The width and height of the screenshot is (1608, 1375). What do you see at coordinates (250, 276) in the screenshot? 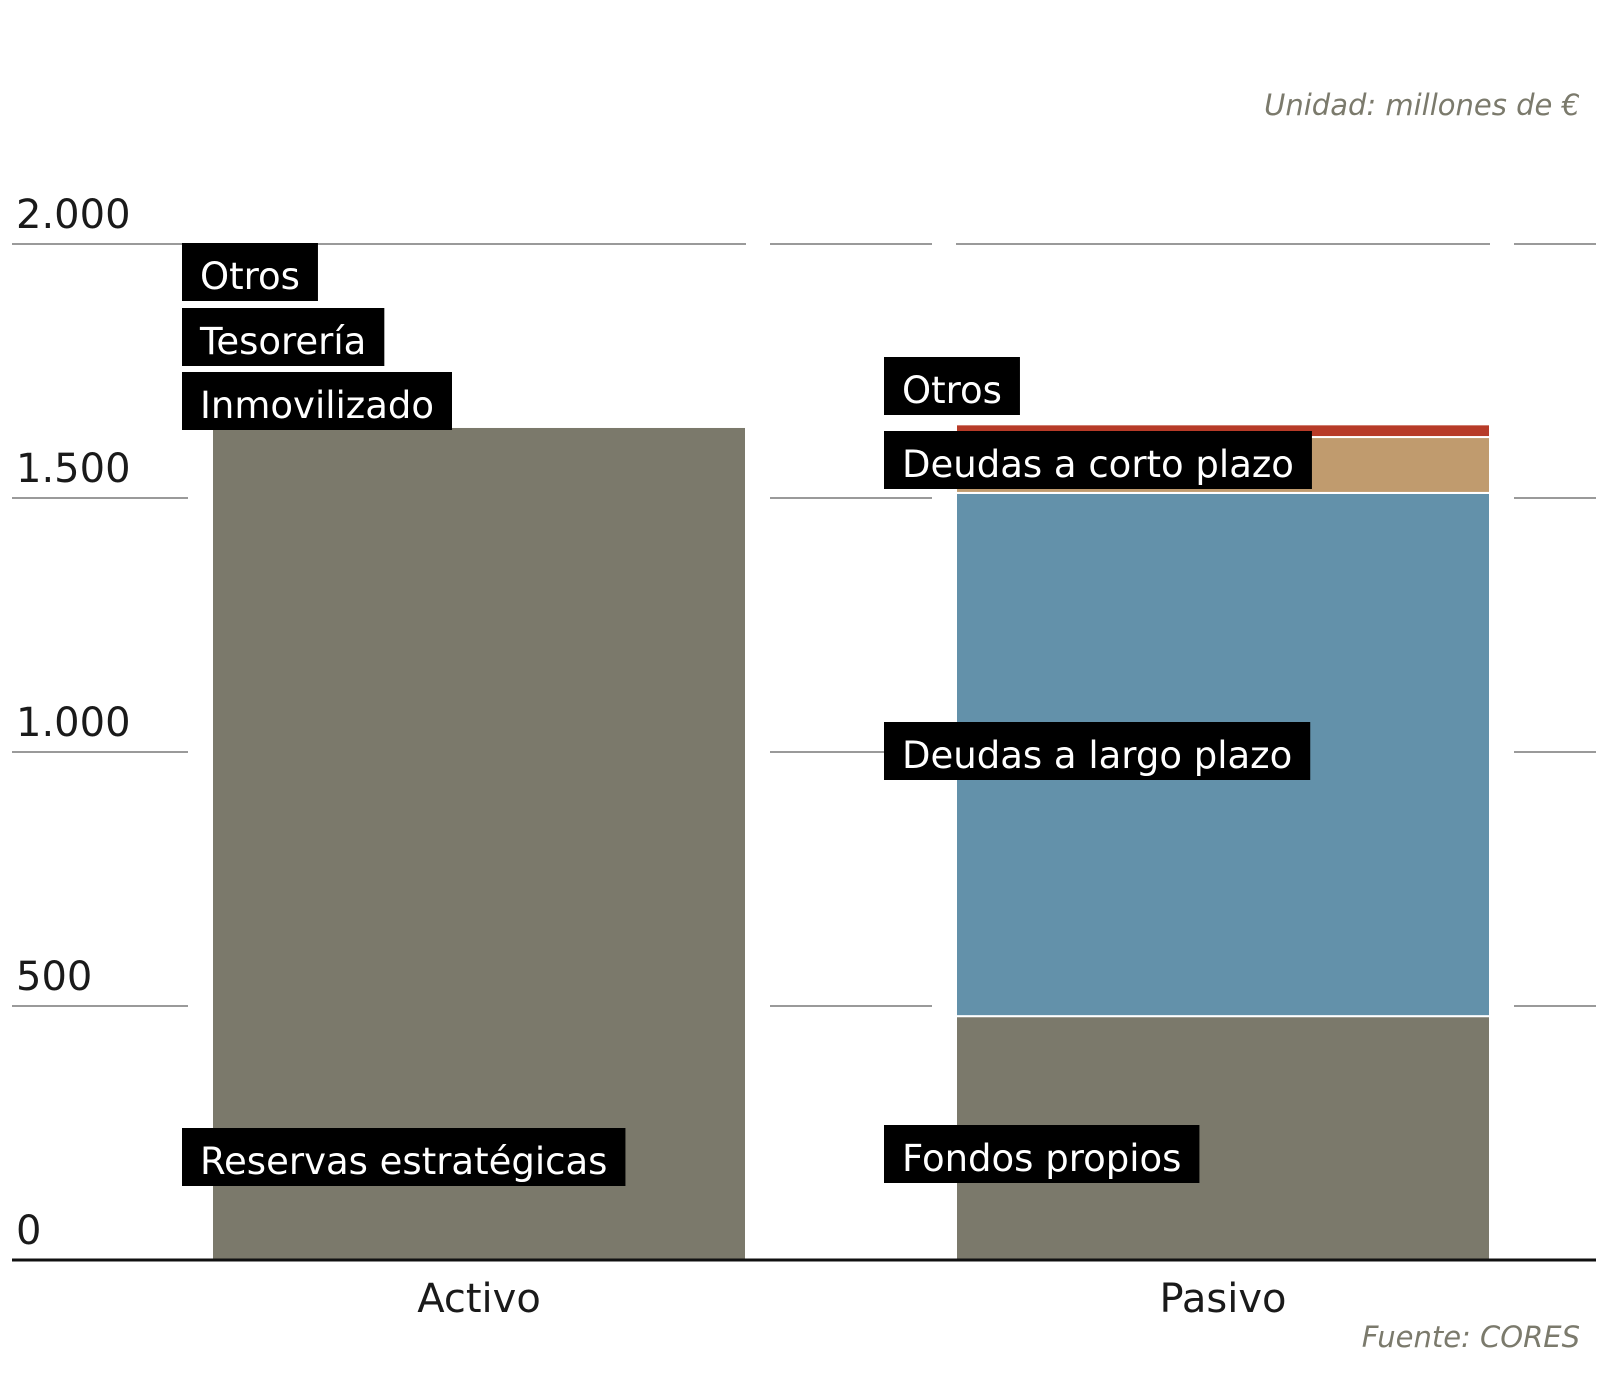
I see `segment-label-activo-3: Otros` at bounding box center [250, 276].